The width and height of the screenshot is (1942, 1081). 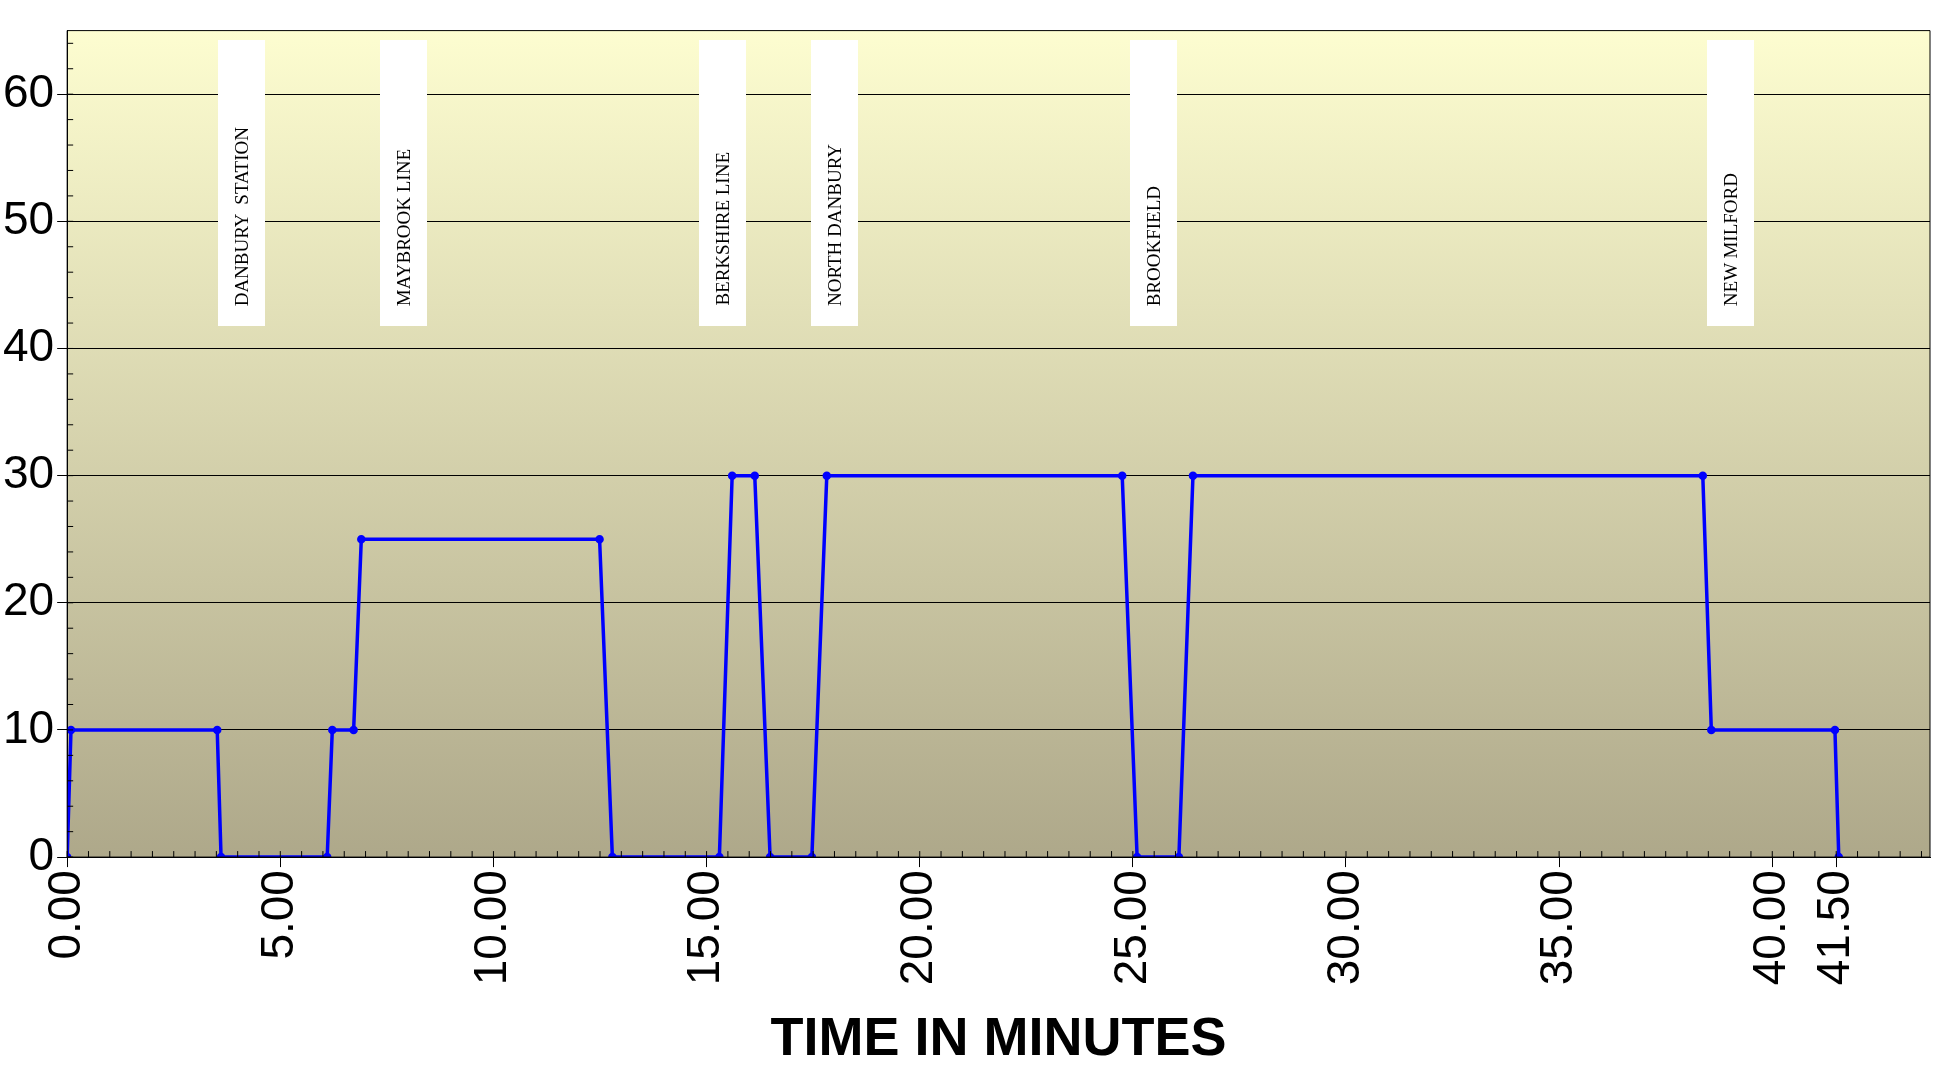 What do you see at coordinates (998, 1036) in the screenshot?
I see `x-axis-title: TIME IN MINUTES` at bounding box center [998, 1036].